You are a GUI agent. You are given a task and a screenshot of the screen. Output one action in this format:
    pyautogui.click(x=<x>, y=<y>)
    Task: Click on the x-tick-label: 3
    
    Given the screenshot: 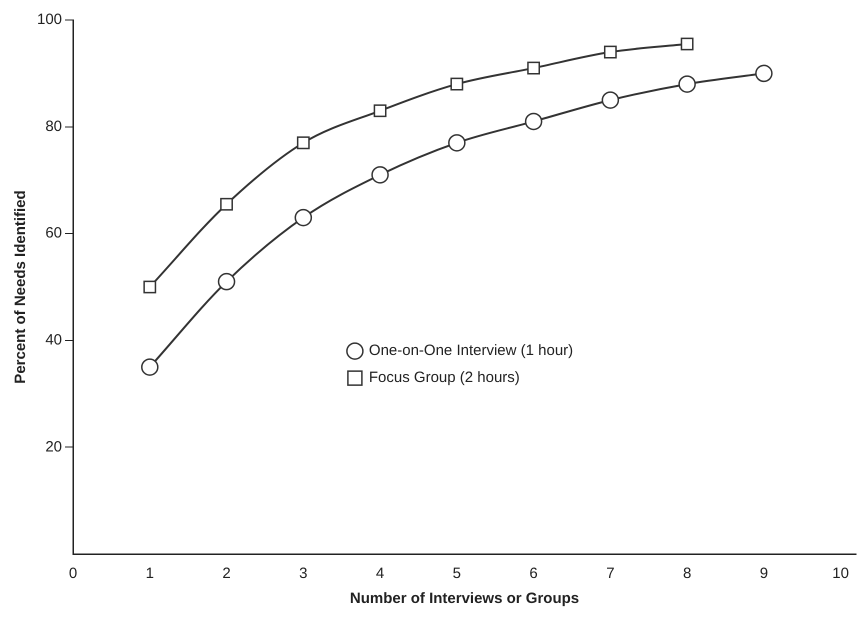 What is the action you would take?
    pyautogui.click(x=303, y=573)
    